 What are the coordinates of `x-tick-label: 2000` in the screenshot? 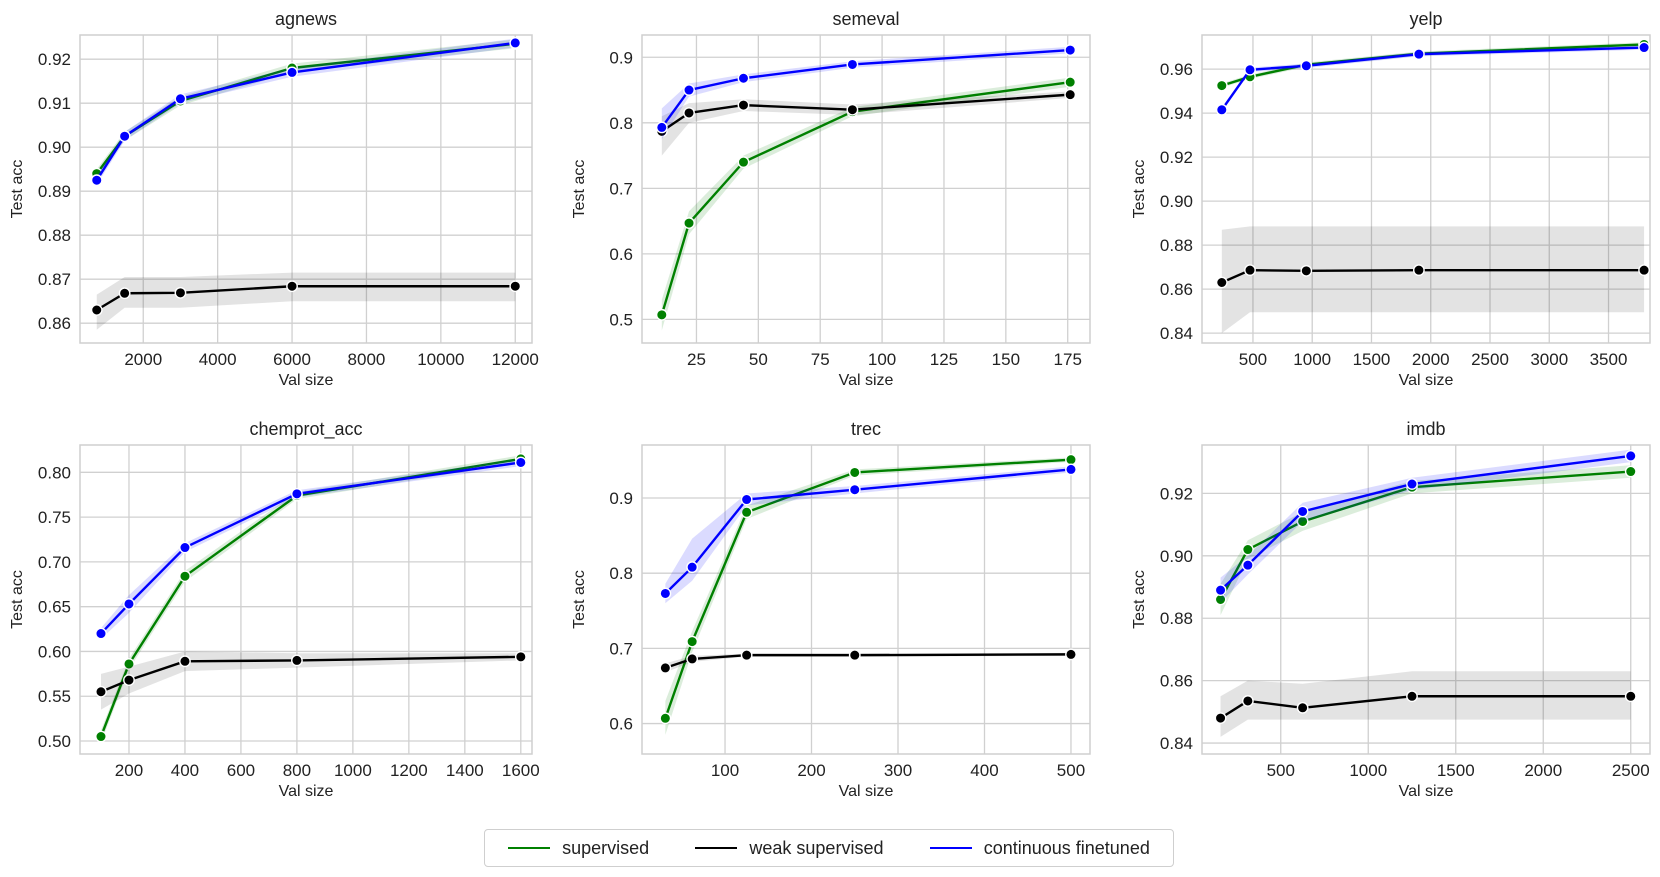 It's located at (1543, 770).